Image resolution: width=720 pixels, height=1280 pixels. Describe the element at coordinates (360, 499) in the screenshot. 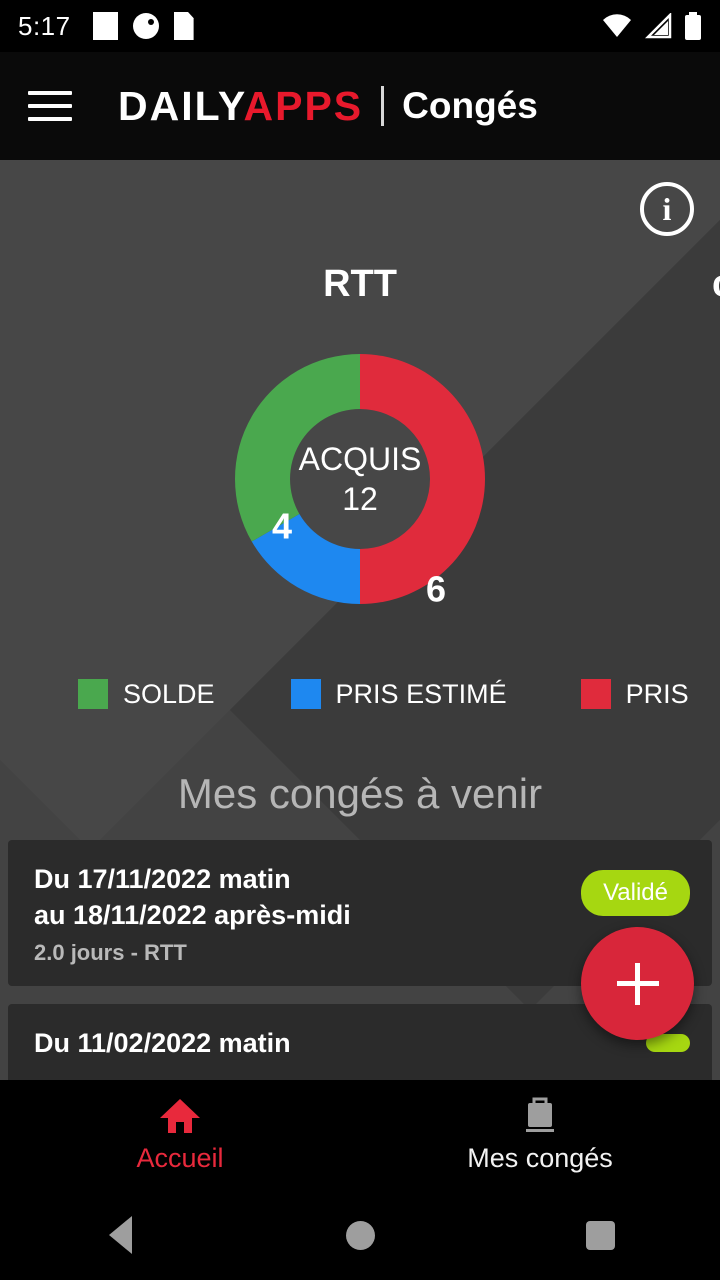

I see `donut-center-value: 12` at that location.